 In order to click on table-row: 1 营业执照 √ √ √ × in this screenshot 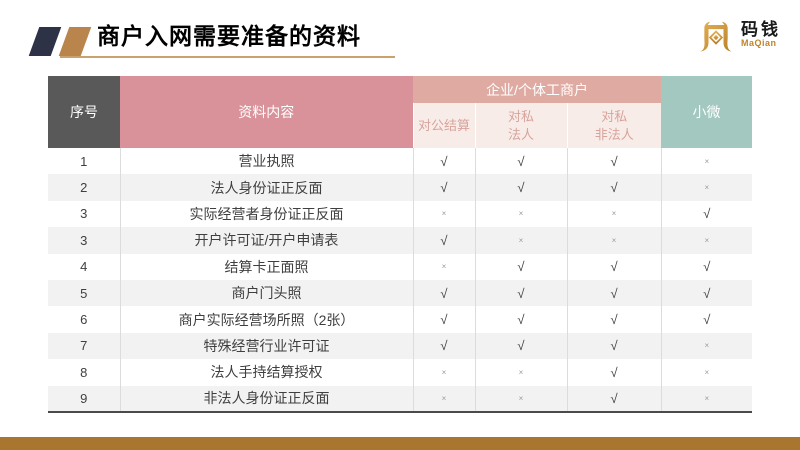, I will do `click(400, 161)`.